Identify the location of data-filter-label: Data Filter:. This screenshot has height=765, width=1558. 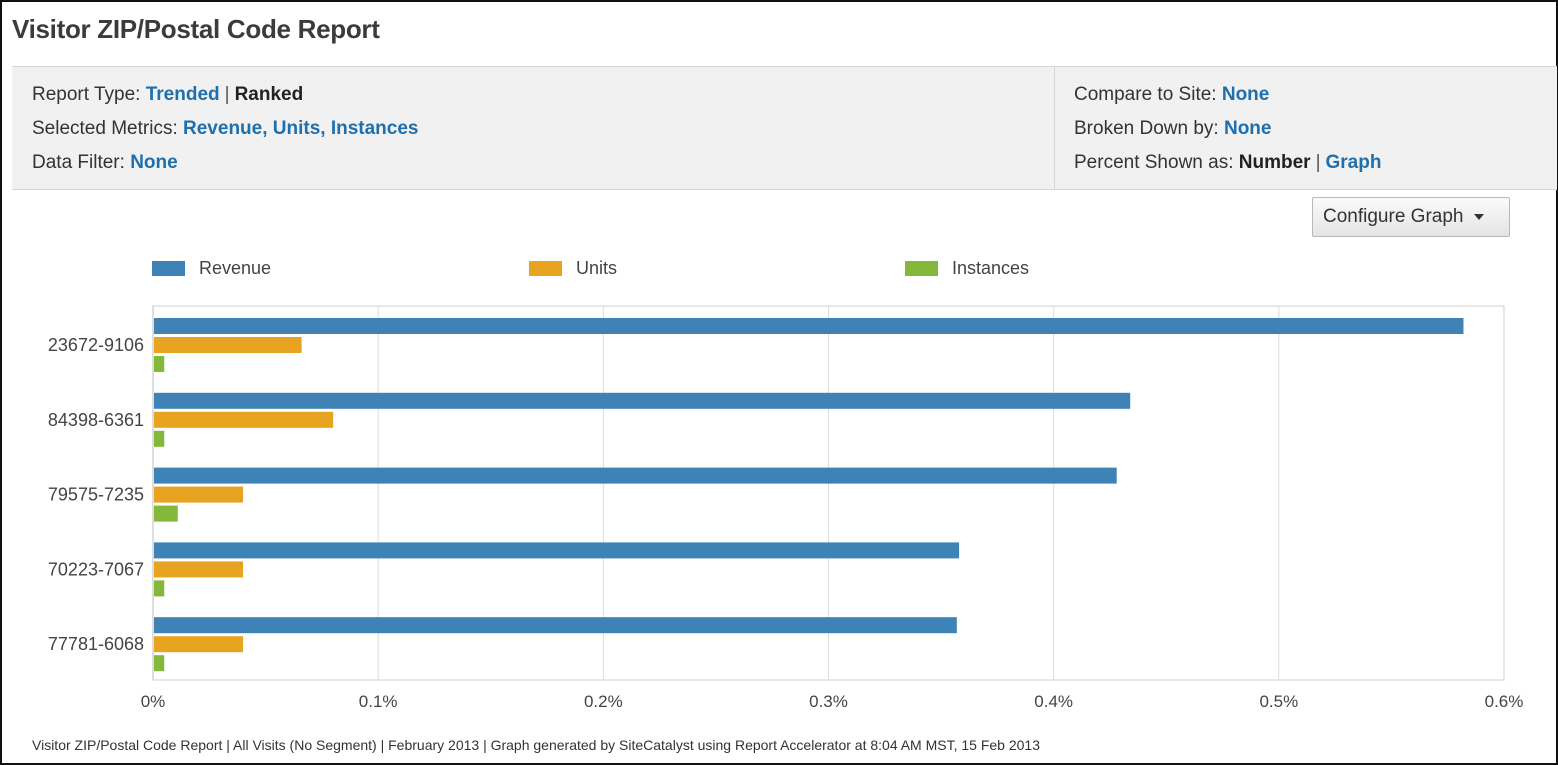
(78, 162).